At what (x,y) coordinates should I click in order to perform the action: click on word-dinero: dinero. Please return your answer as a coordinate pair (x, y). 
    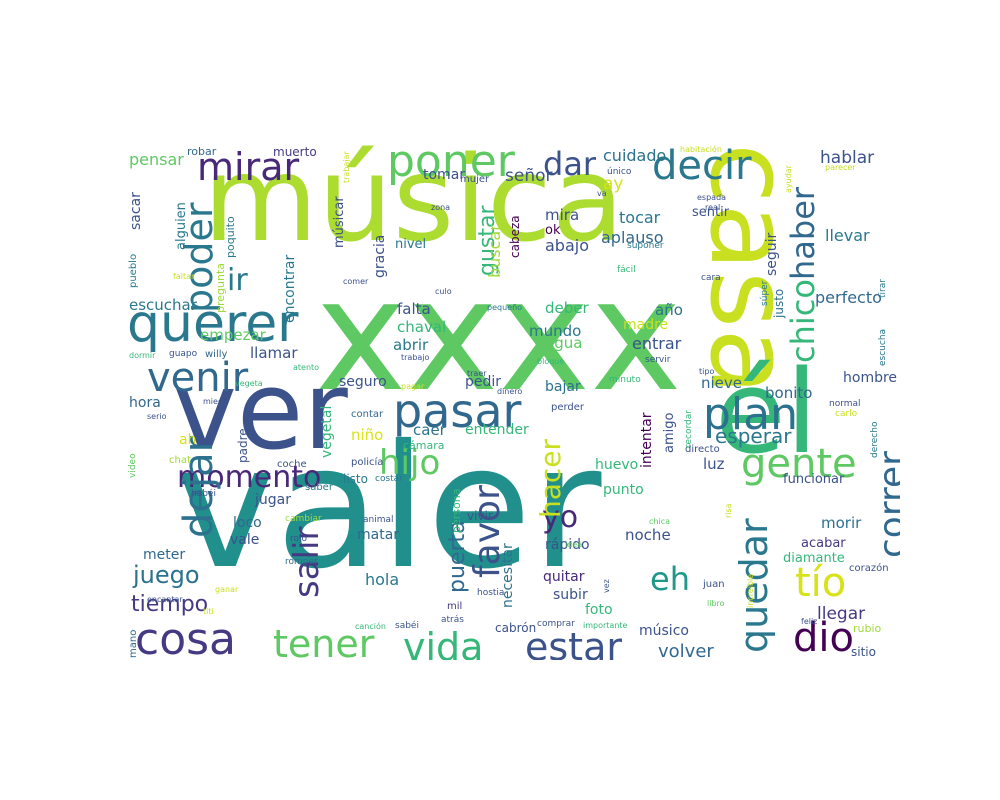
    Looking at the image, I should click on (510, 391).